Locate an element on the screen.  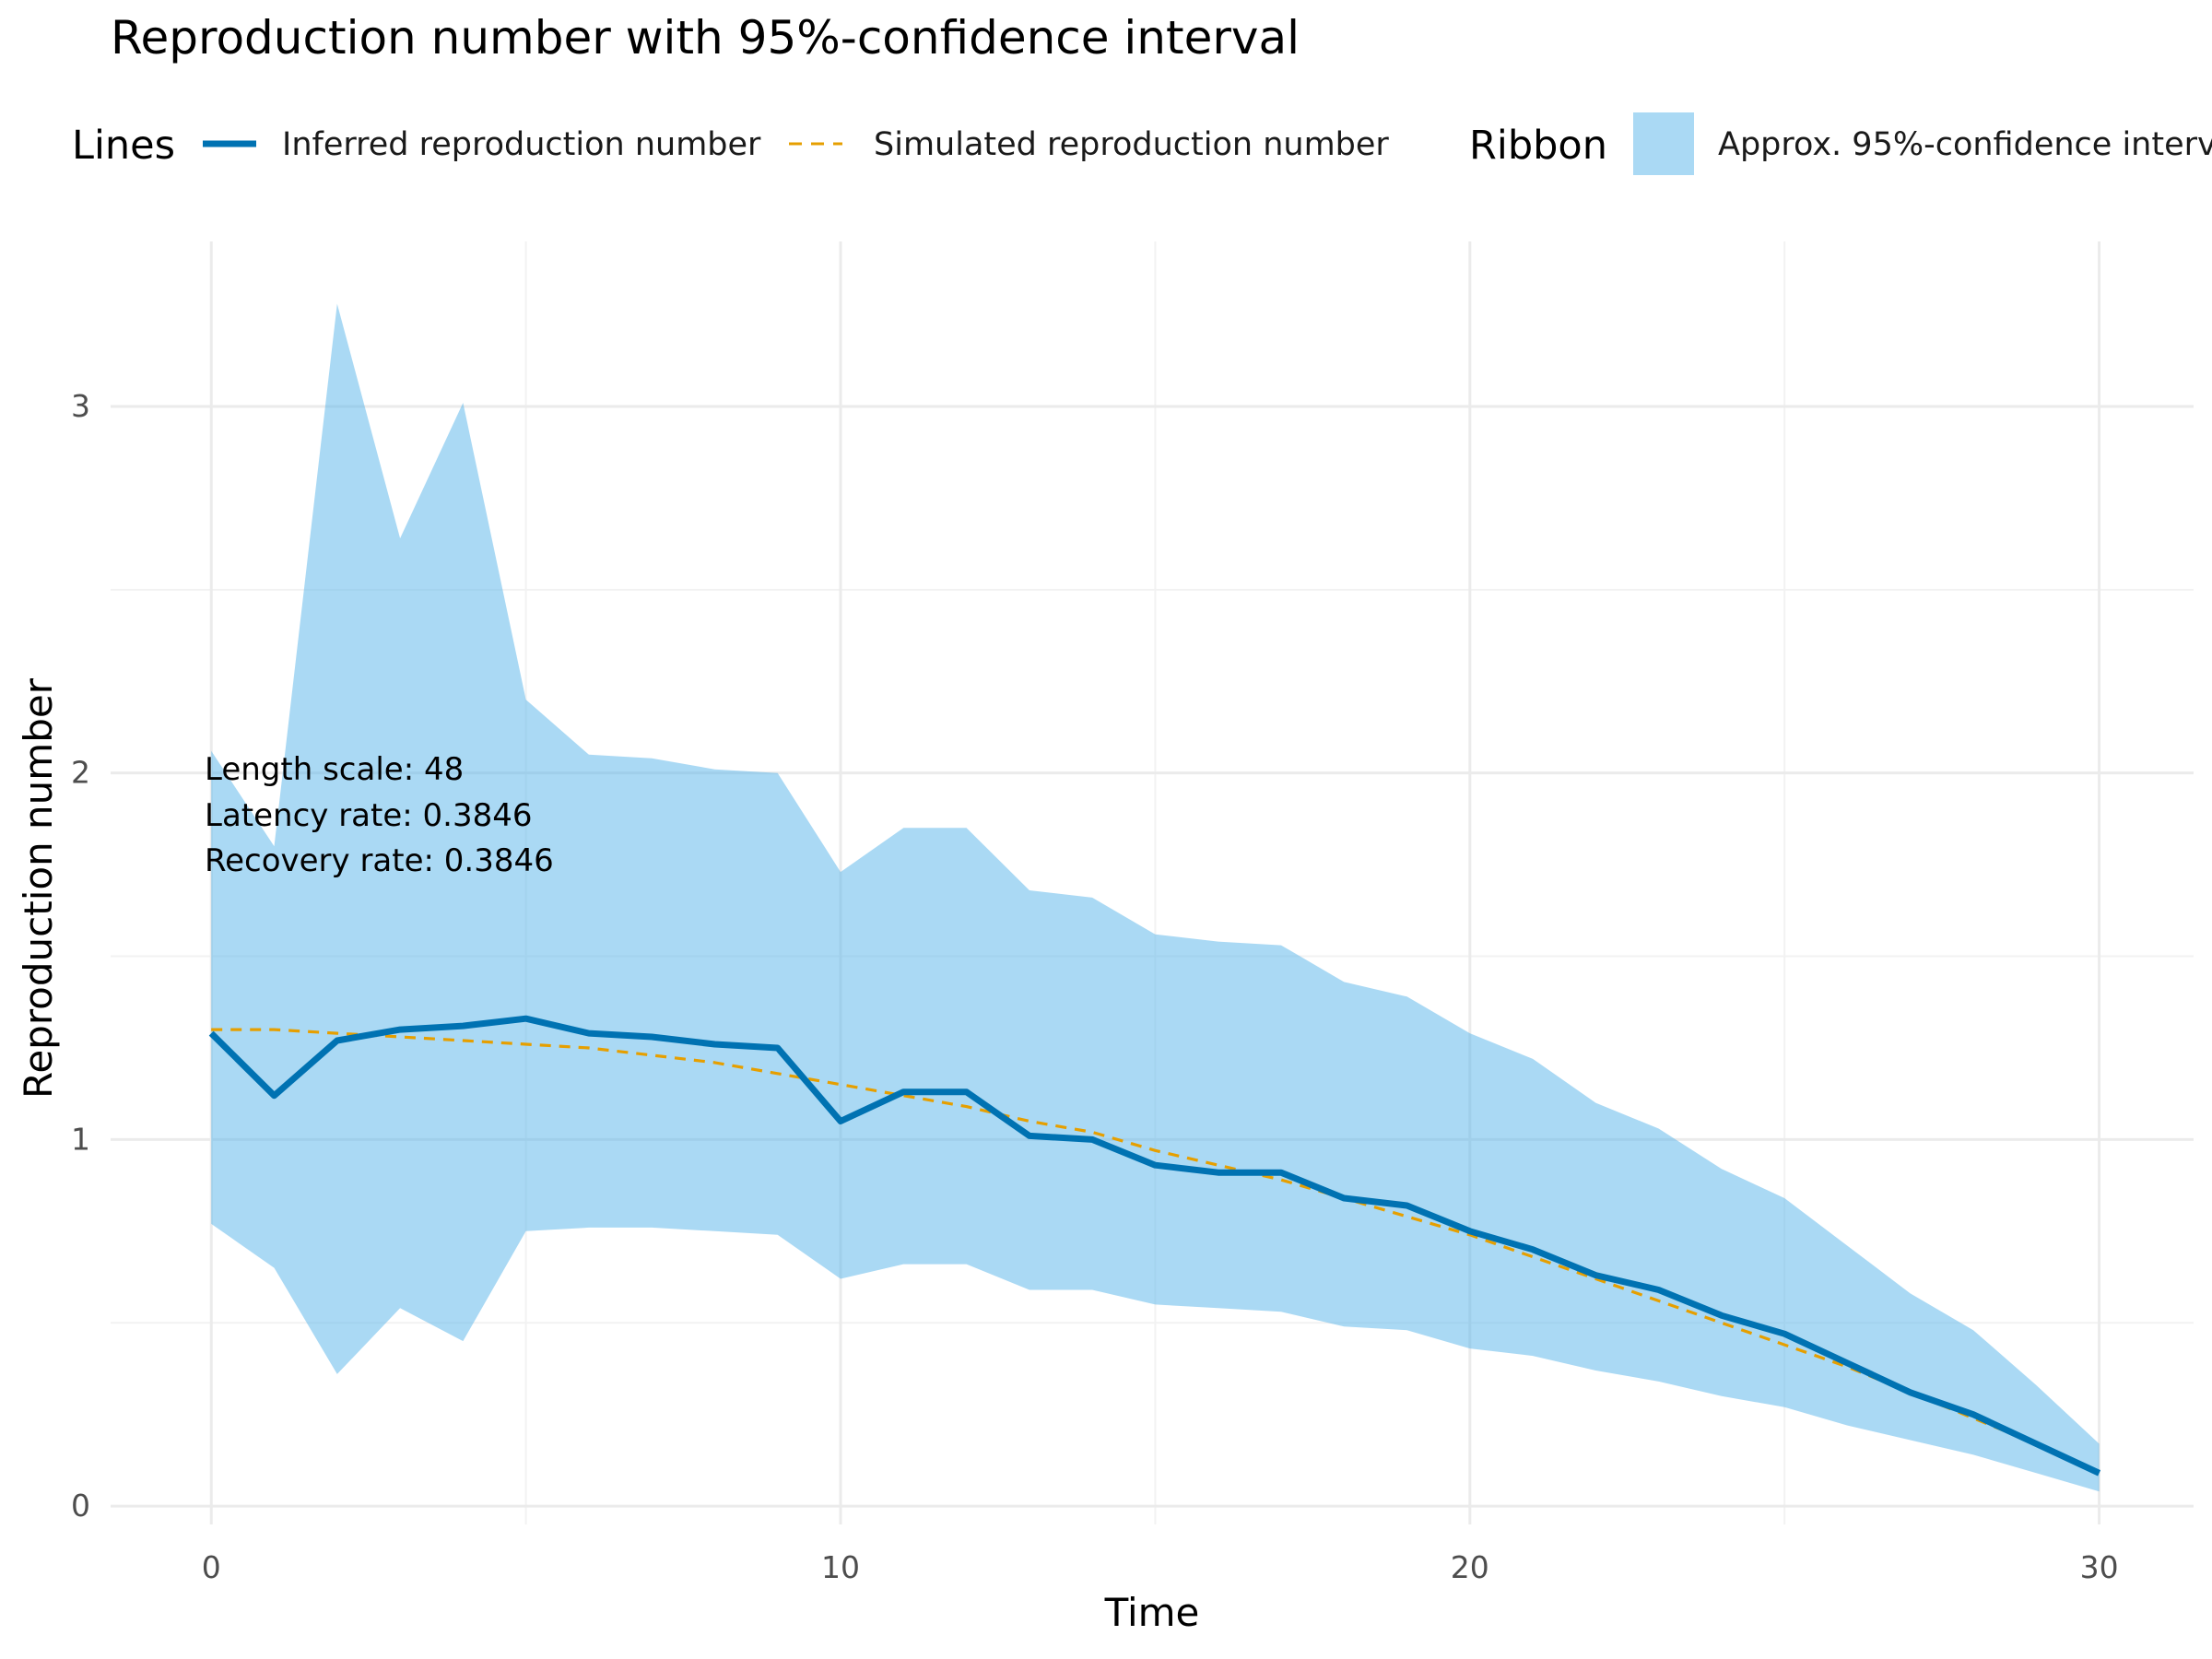
y-tick-label: 0 is located at coordinates (80, 1506).